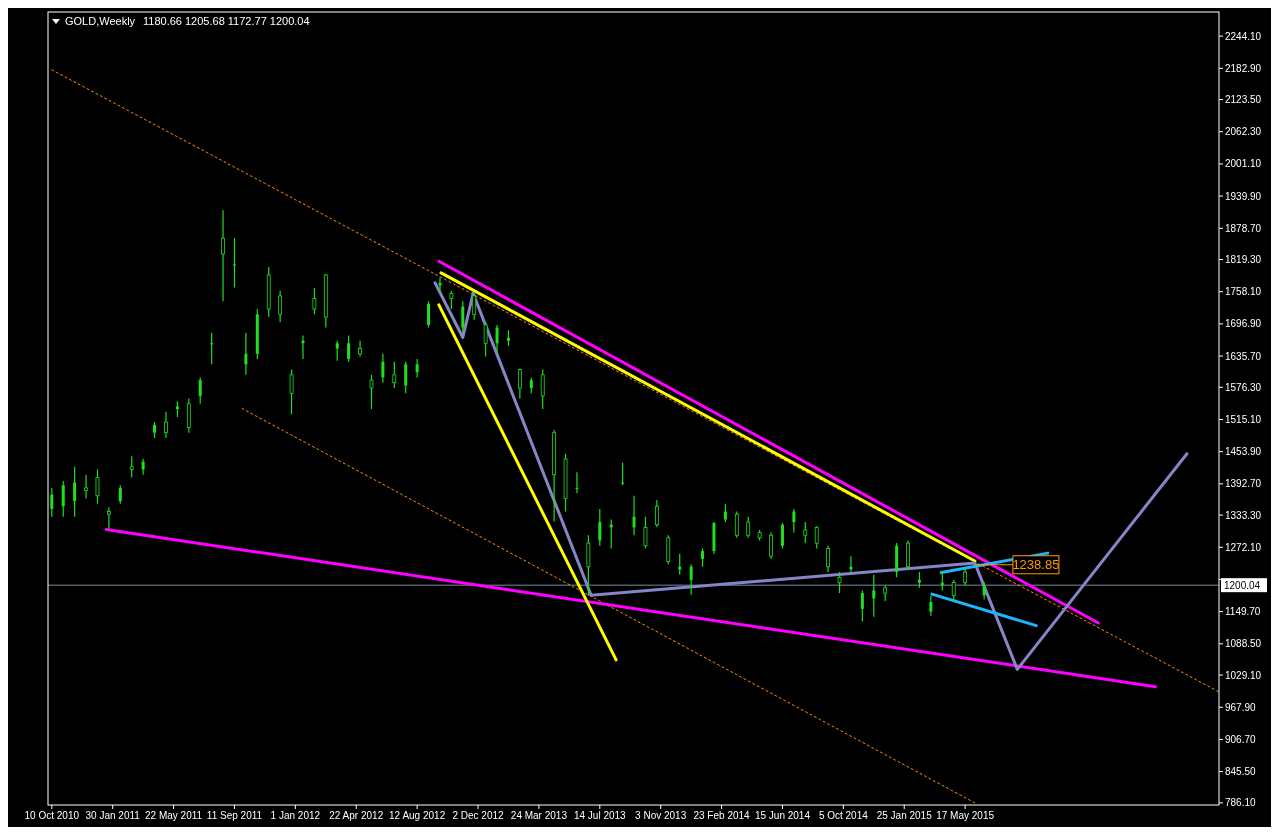 This screenshot has height=835, width=1279. What do you see at coordinates (1243, 612) in the screenshot?
I see `y-tick-label: 1149.70` at bounding box center [1243, 612].